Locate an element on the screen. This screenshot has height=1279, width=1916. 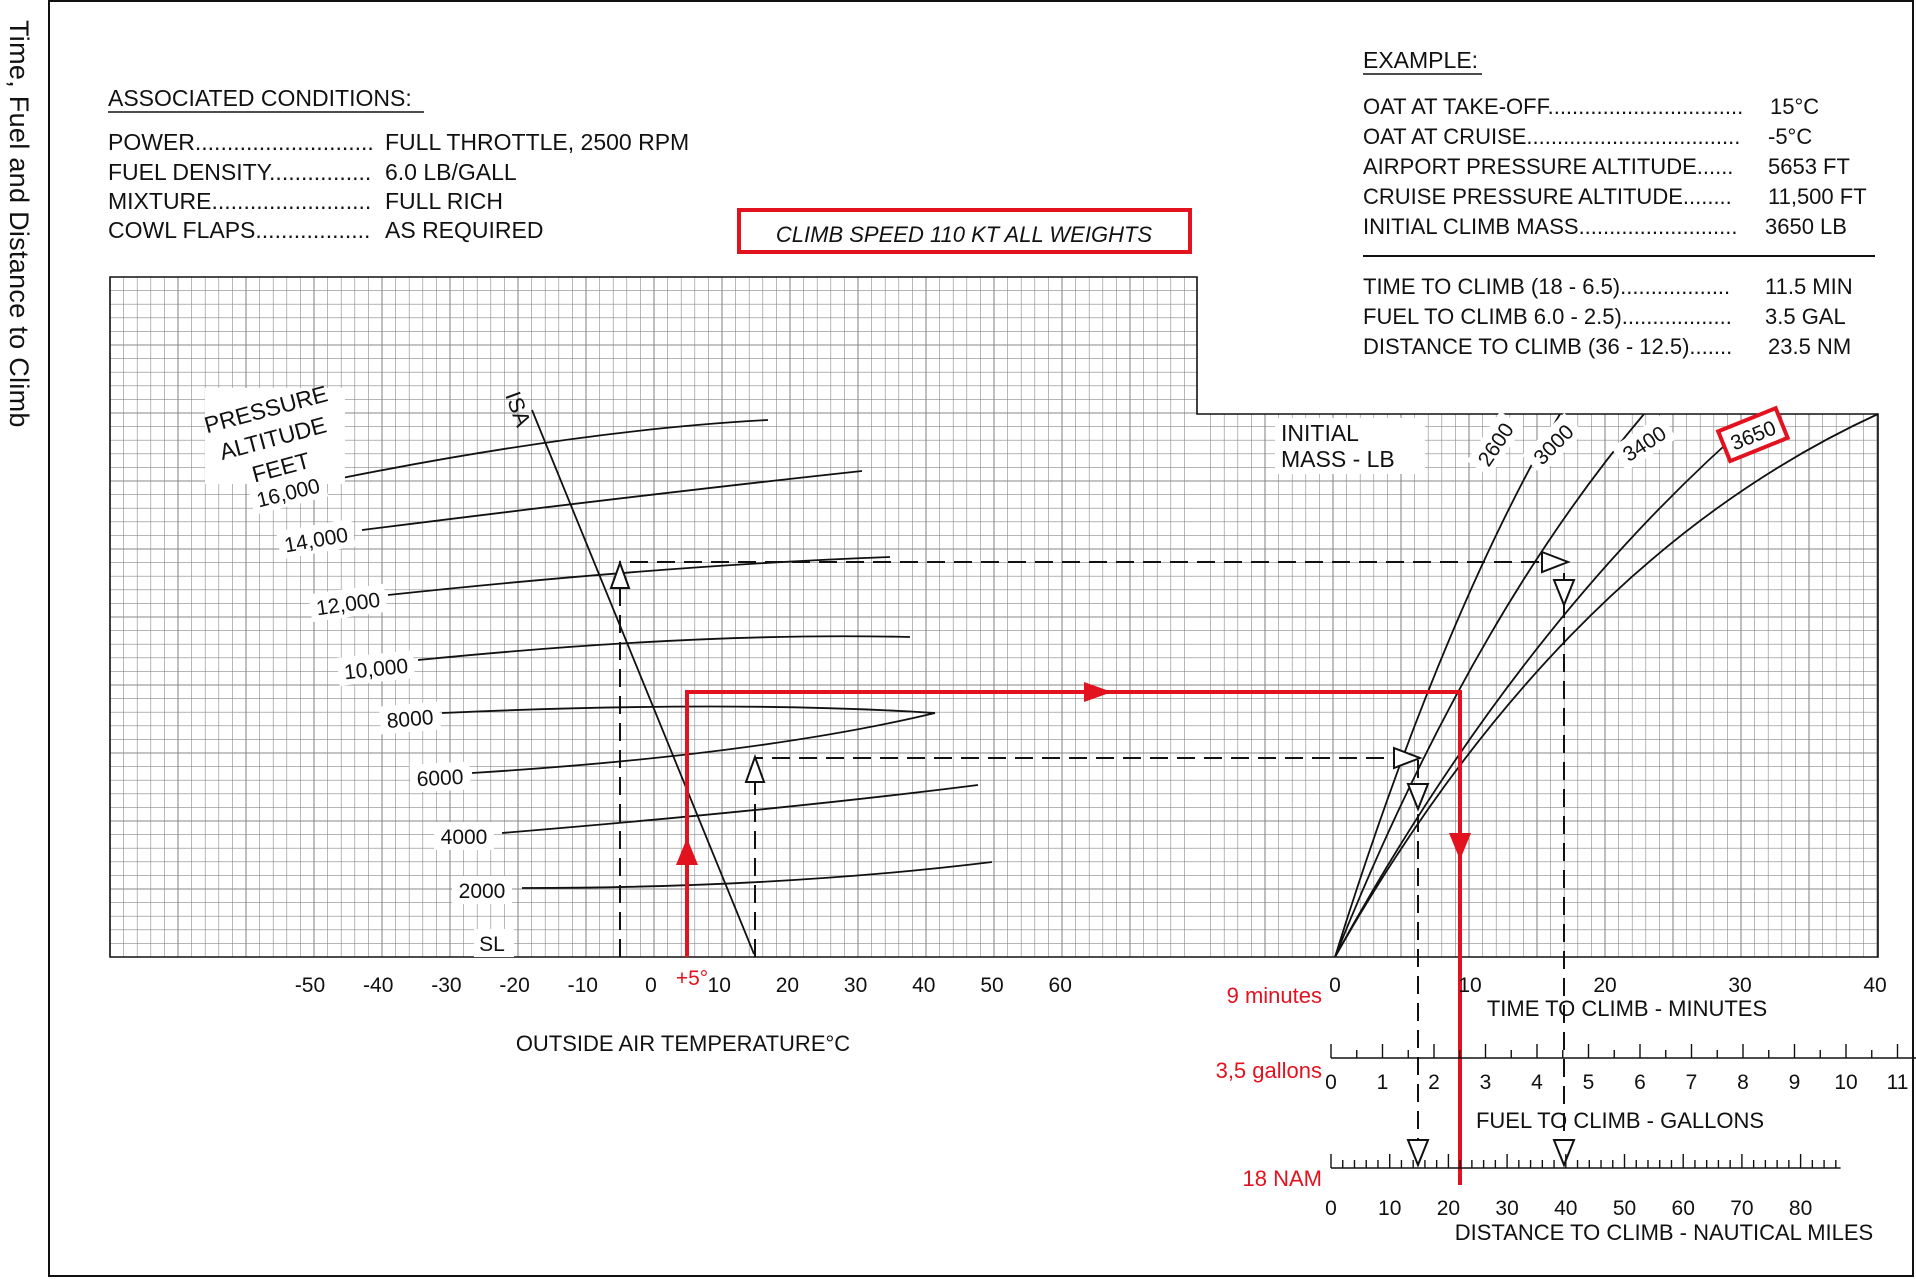
mass-curve-labels: 2600 3000 3400 3650 is located at coordinates (1628, 441).